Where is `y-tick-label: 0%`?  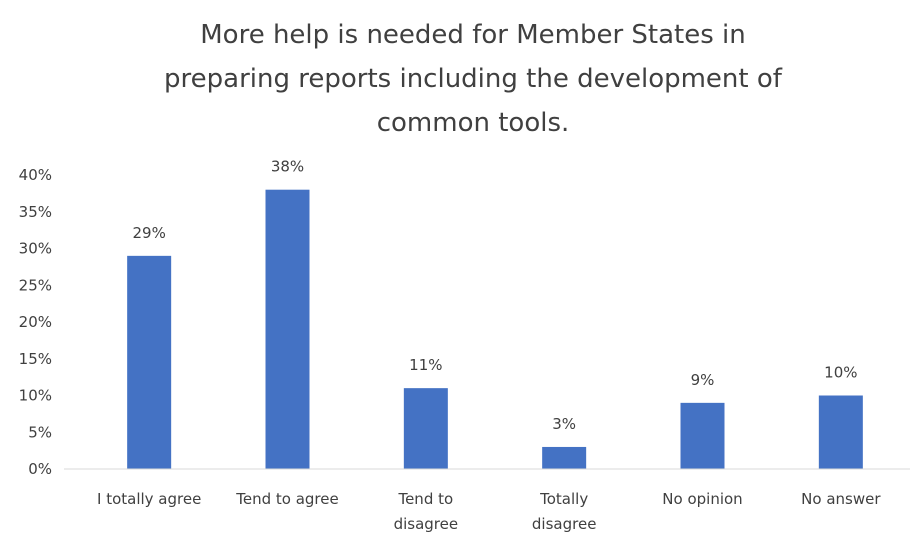
y-tick-label: 0% is located at coordinates (40, 469).